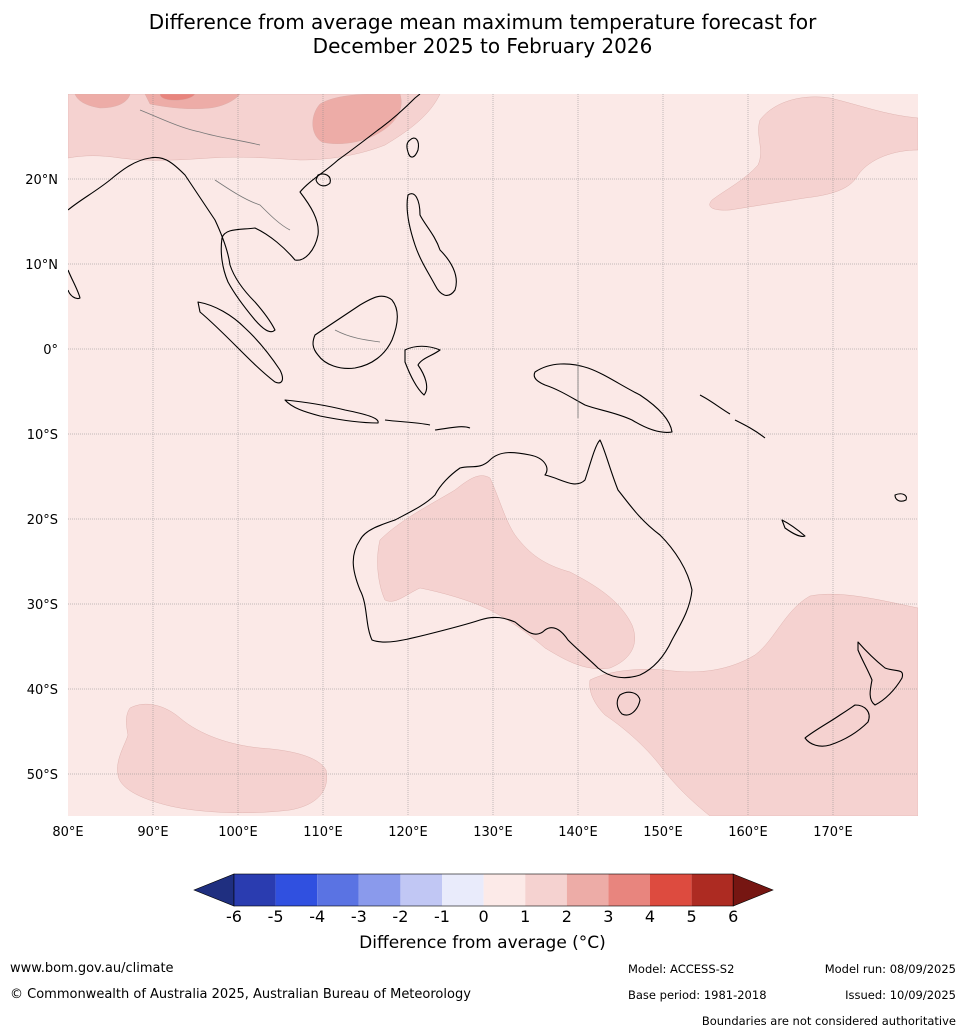  Describe the element at coordinates (431, 244) in the screenshot. I see `coast-philippines` at that location.